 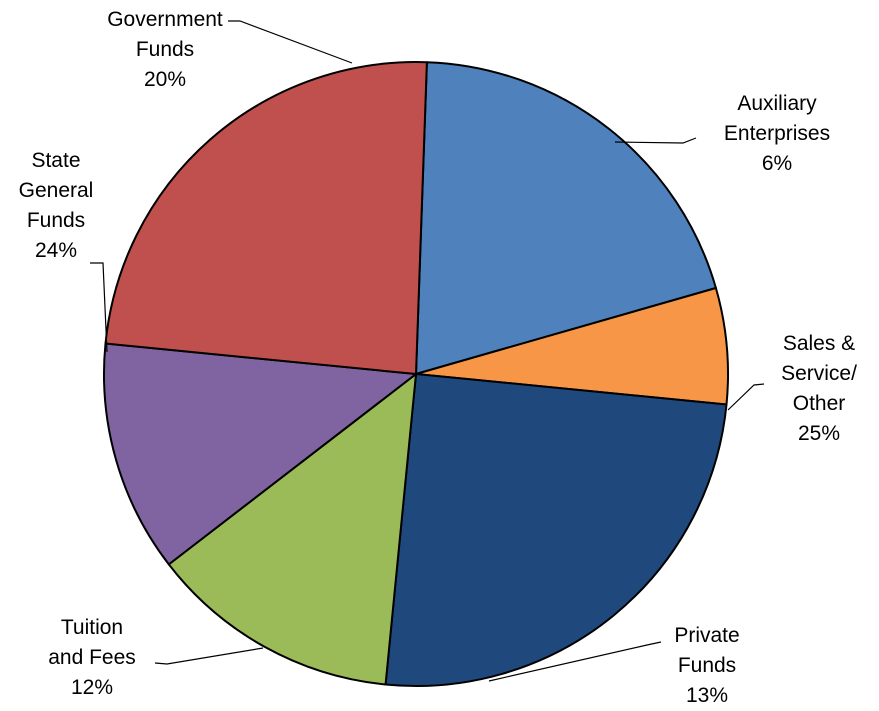 What do you see at coordinates (165, 19) in the screenshot?
I see `slice-label-line: Government` at bounding box center [165, 19].